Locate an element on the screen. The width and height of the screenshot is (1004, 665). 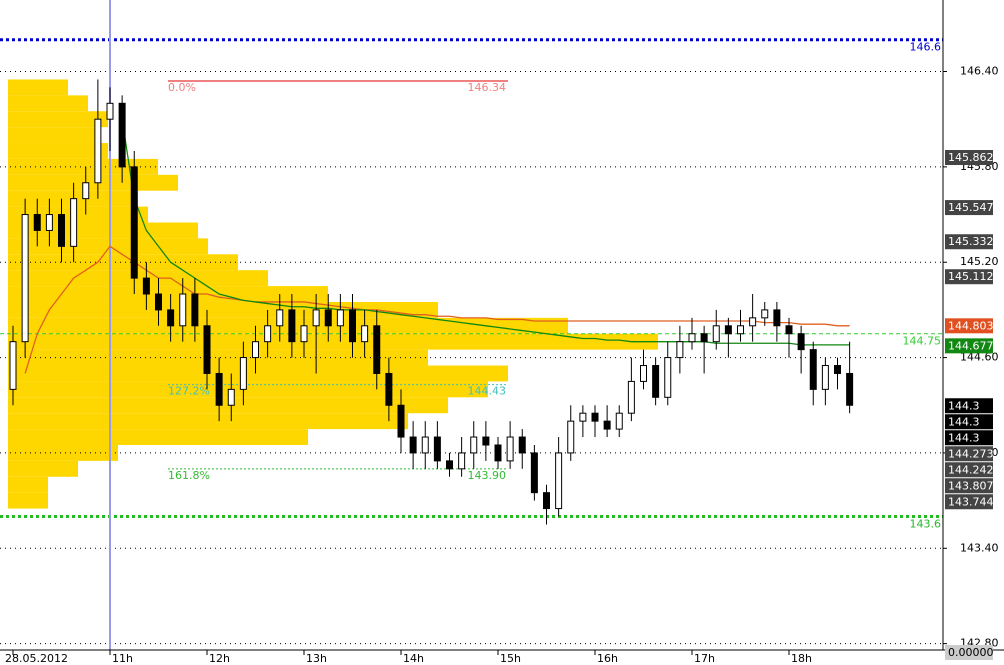
price-tag: 145.332 is located at coordinates (969, 242).